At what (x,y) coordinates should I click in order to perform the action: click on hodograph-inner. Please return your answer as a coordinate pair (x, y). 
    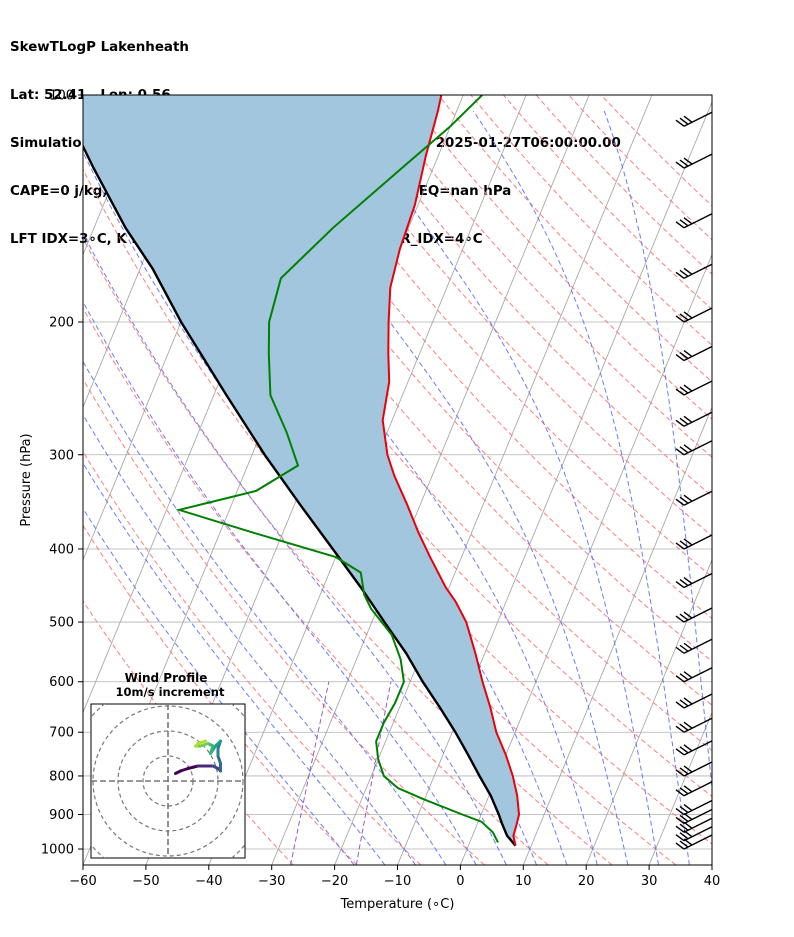
    Looking at the image, I should click on (168, 781).